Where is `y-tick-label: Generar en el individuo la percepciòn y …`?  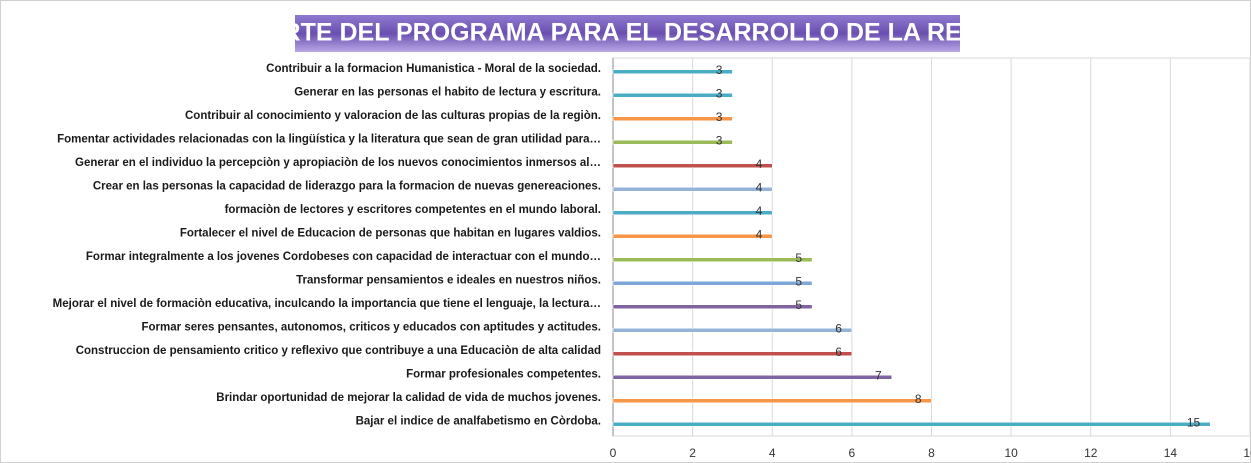
y-tick-label: Generar en el individuo la percepciòn y … is located at coordinates (338, 163).